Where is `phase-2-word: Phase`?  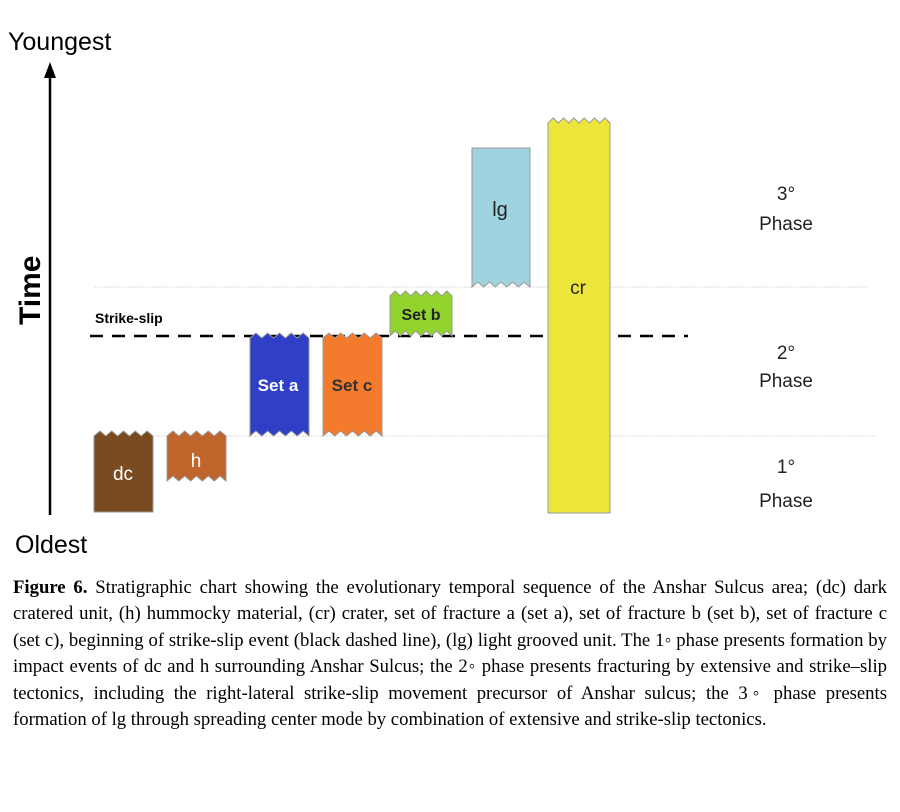
phase-2-word: Phase is located at coordinates (786, 381).